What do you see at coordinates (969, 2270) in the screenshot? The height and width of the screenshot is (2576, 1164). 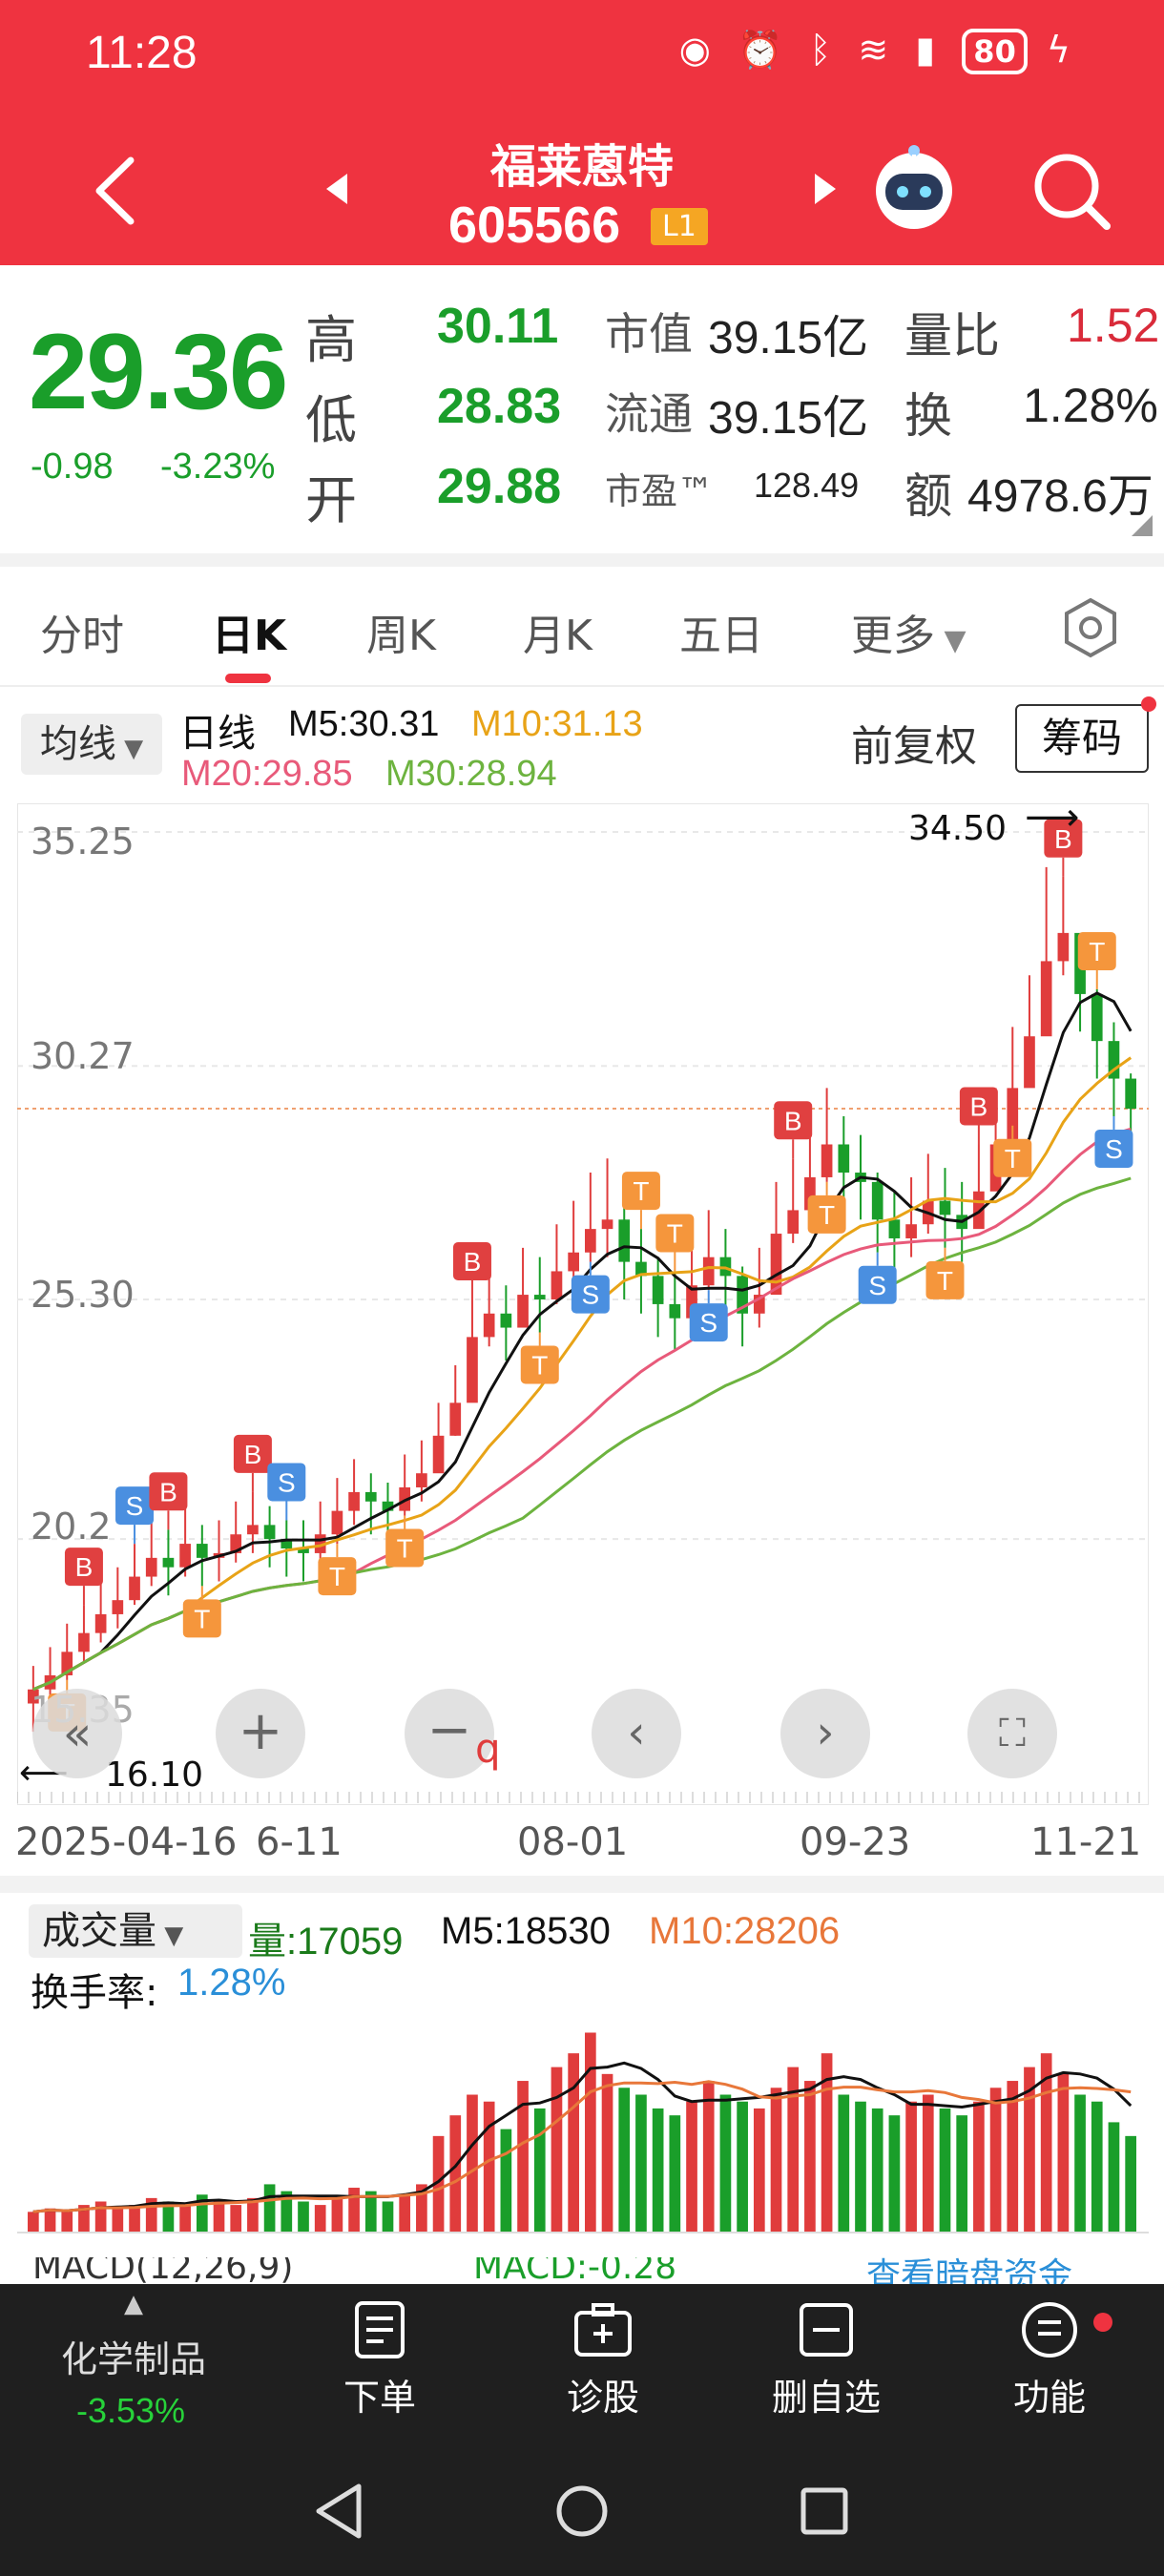 I see `dark-pool-link: 查看暗盘资金` at bounding box center [969, 2270].